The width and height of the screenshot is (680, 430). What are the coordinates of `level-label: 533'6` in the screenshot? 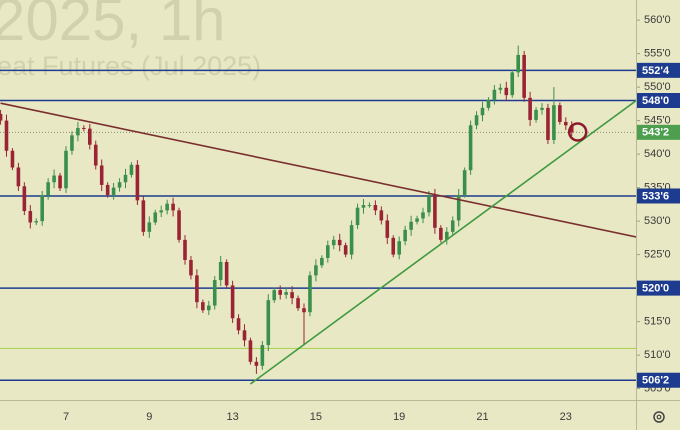 It's located at (655, 196).